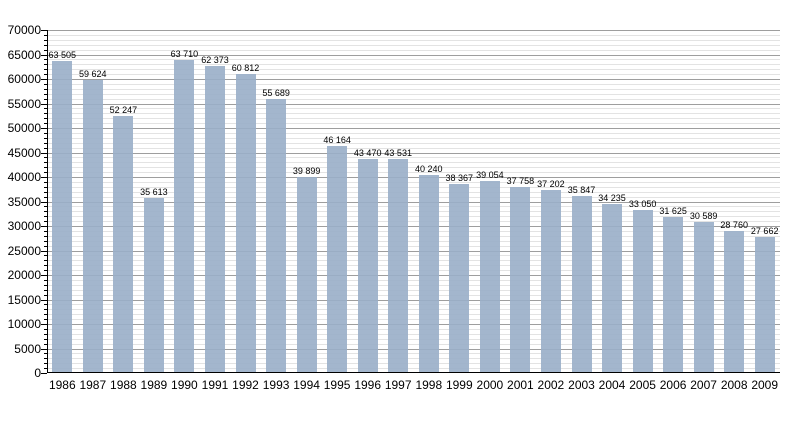 The image size is (800, 425). Describe the element at coordinates (642, 291) in the screenshot. I see `bar-2005` at that location.